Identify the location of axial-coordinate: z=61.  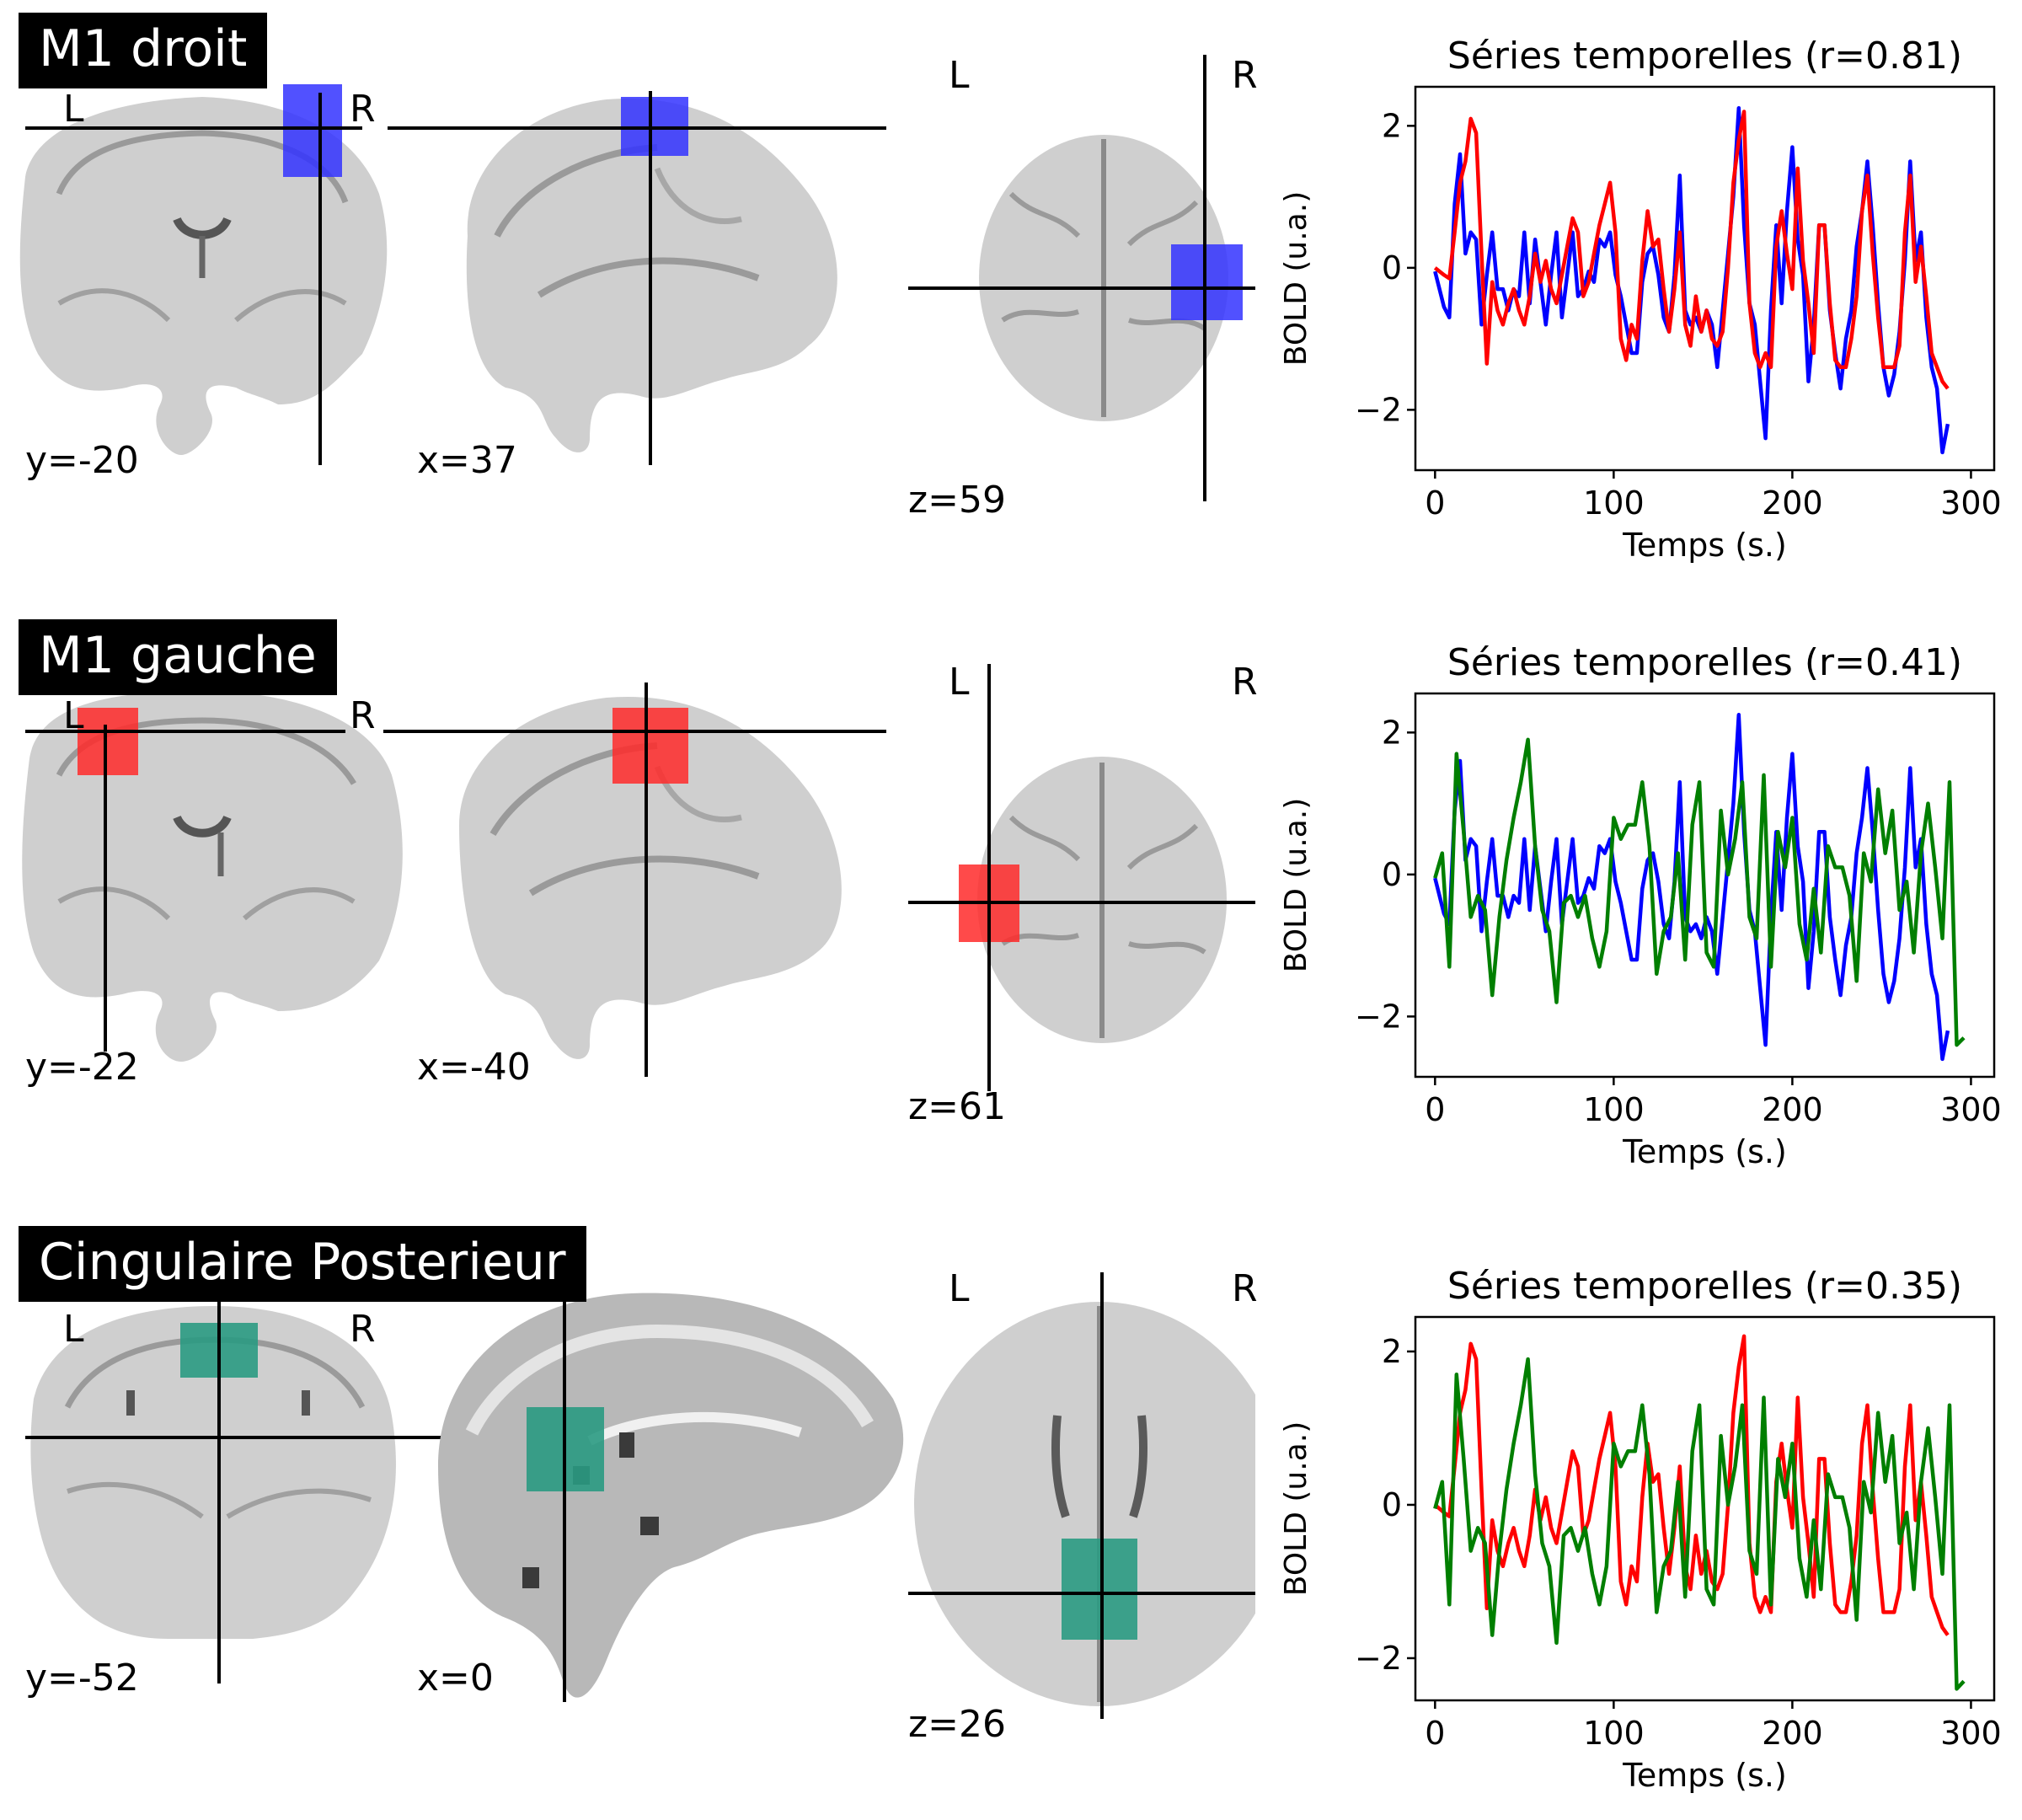
(957, 1106).